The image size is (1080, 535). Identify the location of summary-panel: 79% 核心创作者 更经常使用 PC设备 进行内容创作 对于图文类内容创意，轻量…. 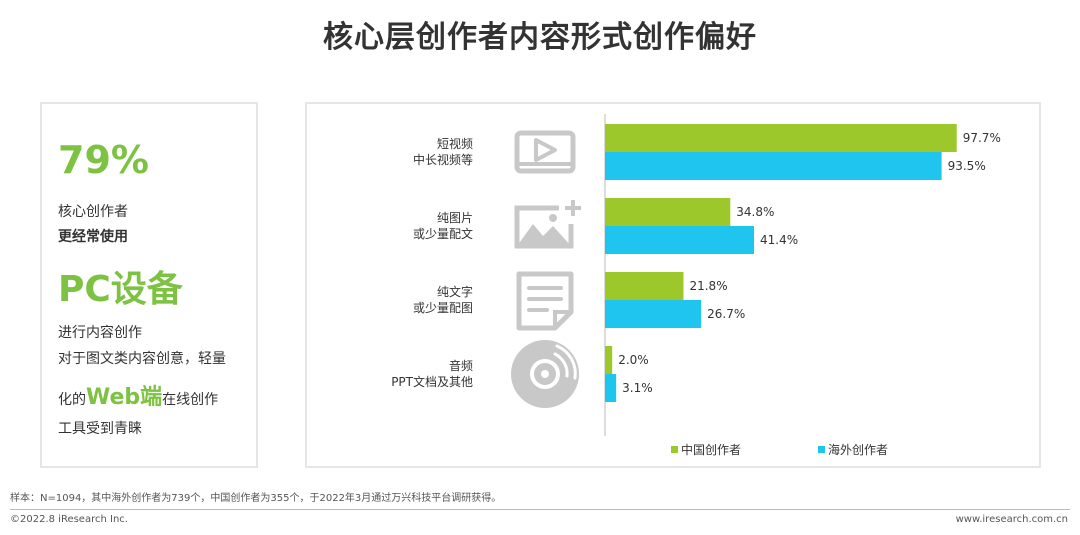
(149, 285).